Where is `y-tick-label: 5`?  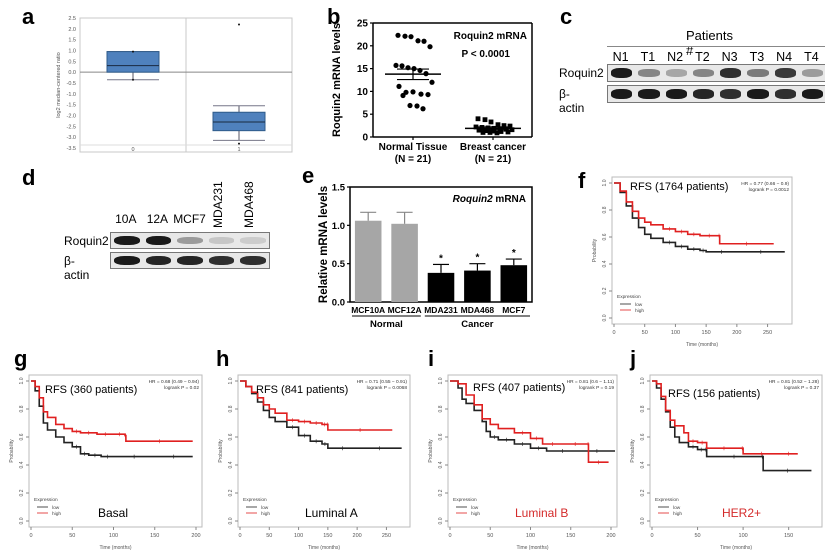 y-tick-label: 5 is located at coordinates (365, 115).